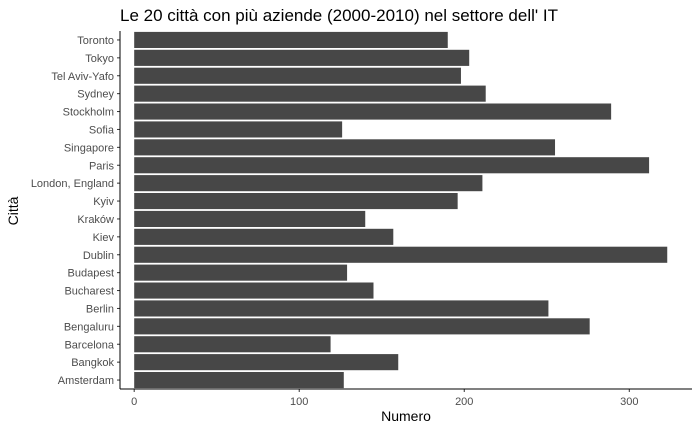  I want to click on y-tick-label: Berlin, so click(100, 309).